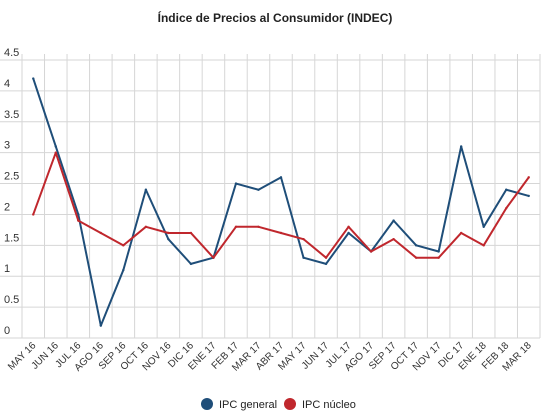 The height and width of the screenshot is (420, 551). Describe the element at coordinates (7, 207) in the screenshot. I see `y-tick-label: 2` at that location.